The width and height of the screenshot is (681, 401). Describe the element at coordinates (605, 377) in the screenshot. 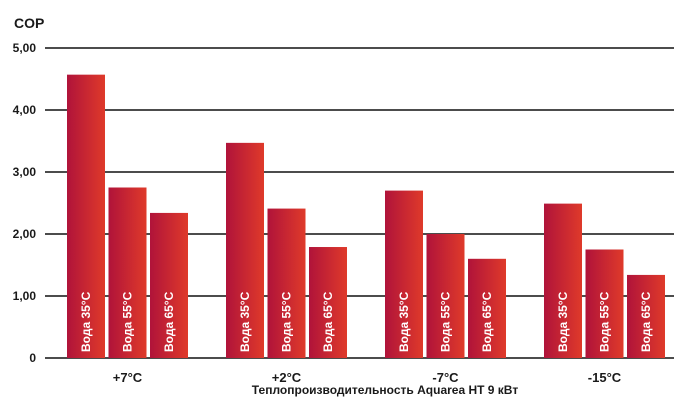

I see `x-category-label: -15°C` at that location.